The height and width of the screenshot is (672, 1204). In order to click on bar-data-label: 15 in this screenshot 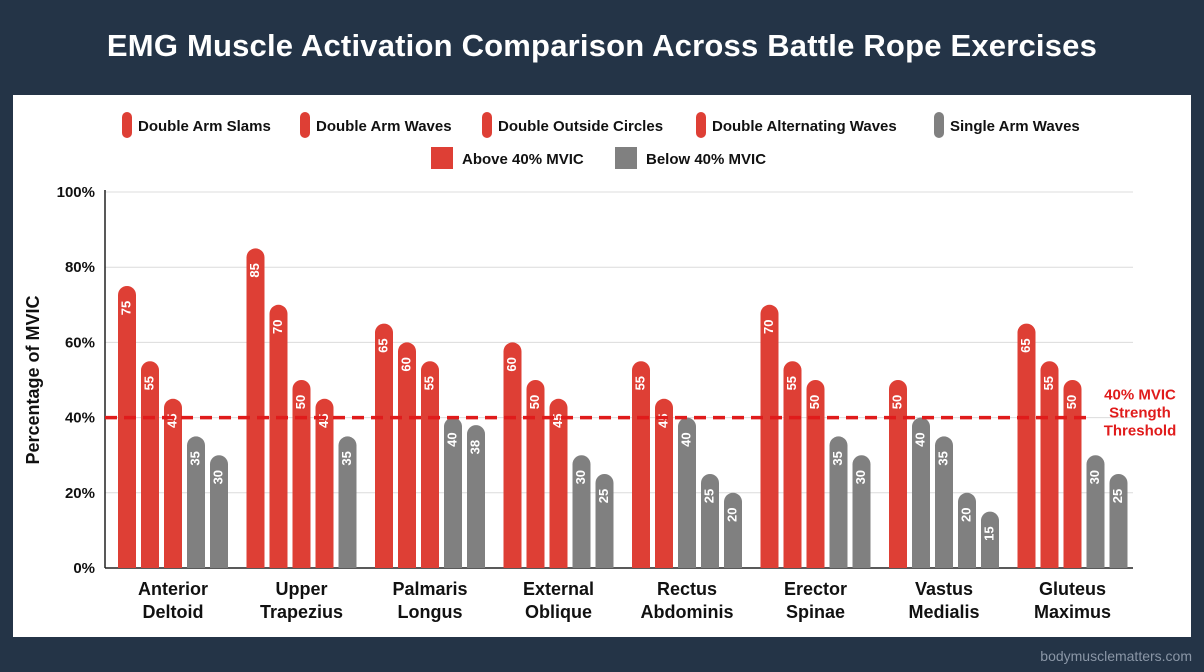, I will do `click(988, 533)`.